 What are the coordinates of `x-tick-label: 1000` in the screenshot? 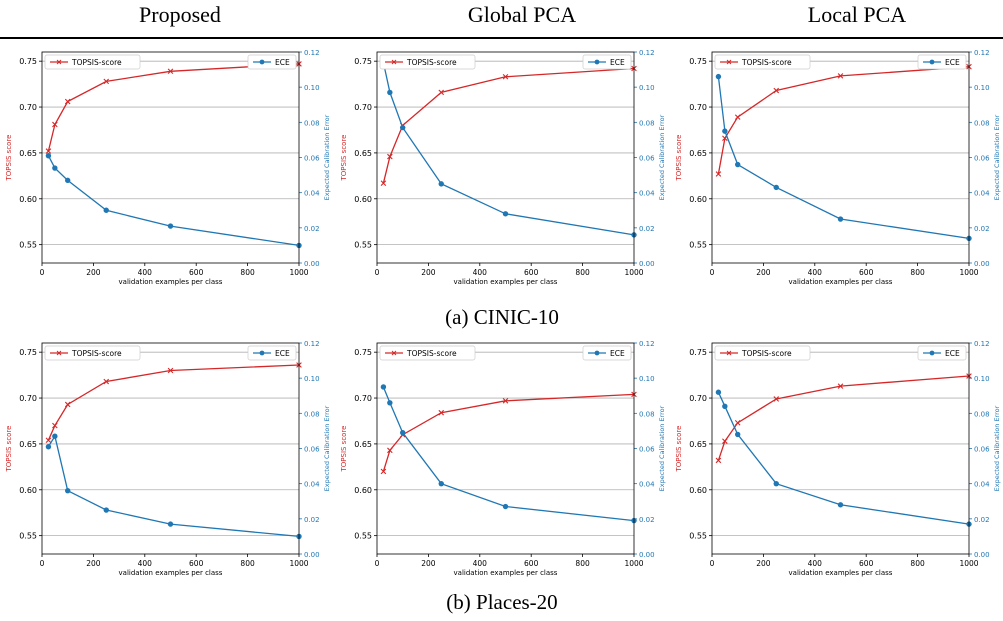 It's located at (298, 563).